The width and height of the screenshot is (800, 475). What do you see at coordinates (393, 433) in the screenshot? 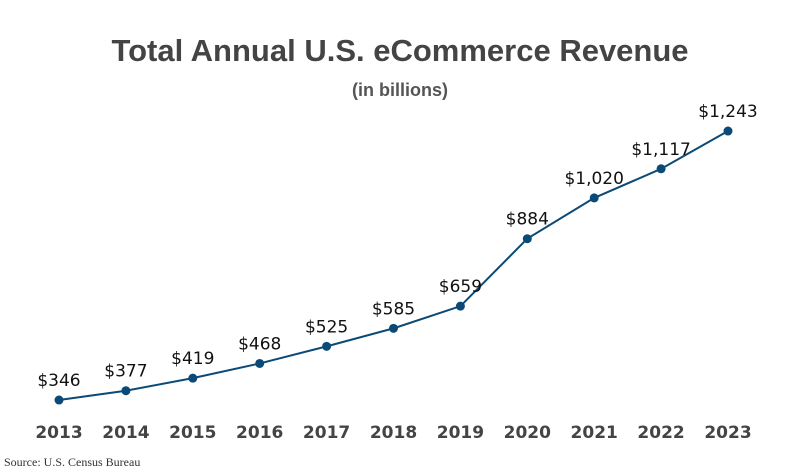
I see `x-tick-label: 2018` at bounding box center [393, 433].